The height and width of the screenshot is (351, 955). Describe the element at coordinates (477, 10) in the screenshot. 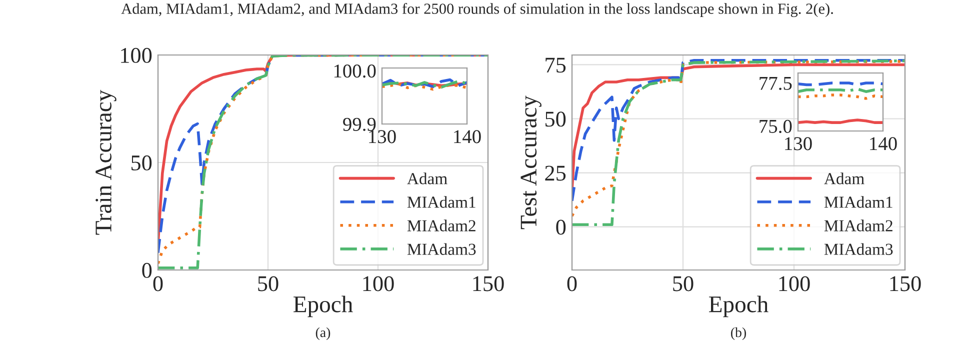

I see `text: Adam, MIAdam1, MIAdam2, and MIAdam3 for 2500 rounds of simulation in the loss landscape shown in Fig. 2(e).` at that location.